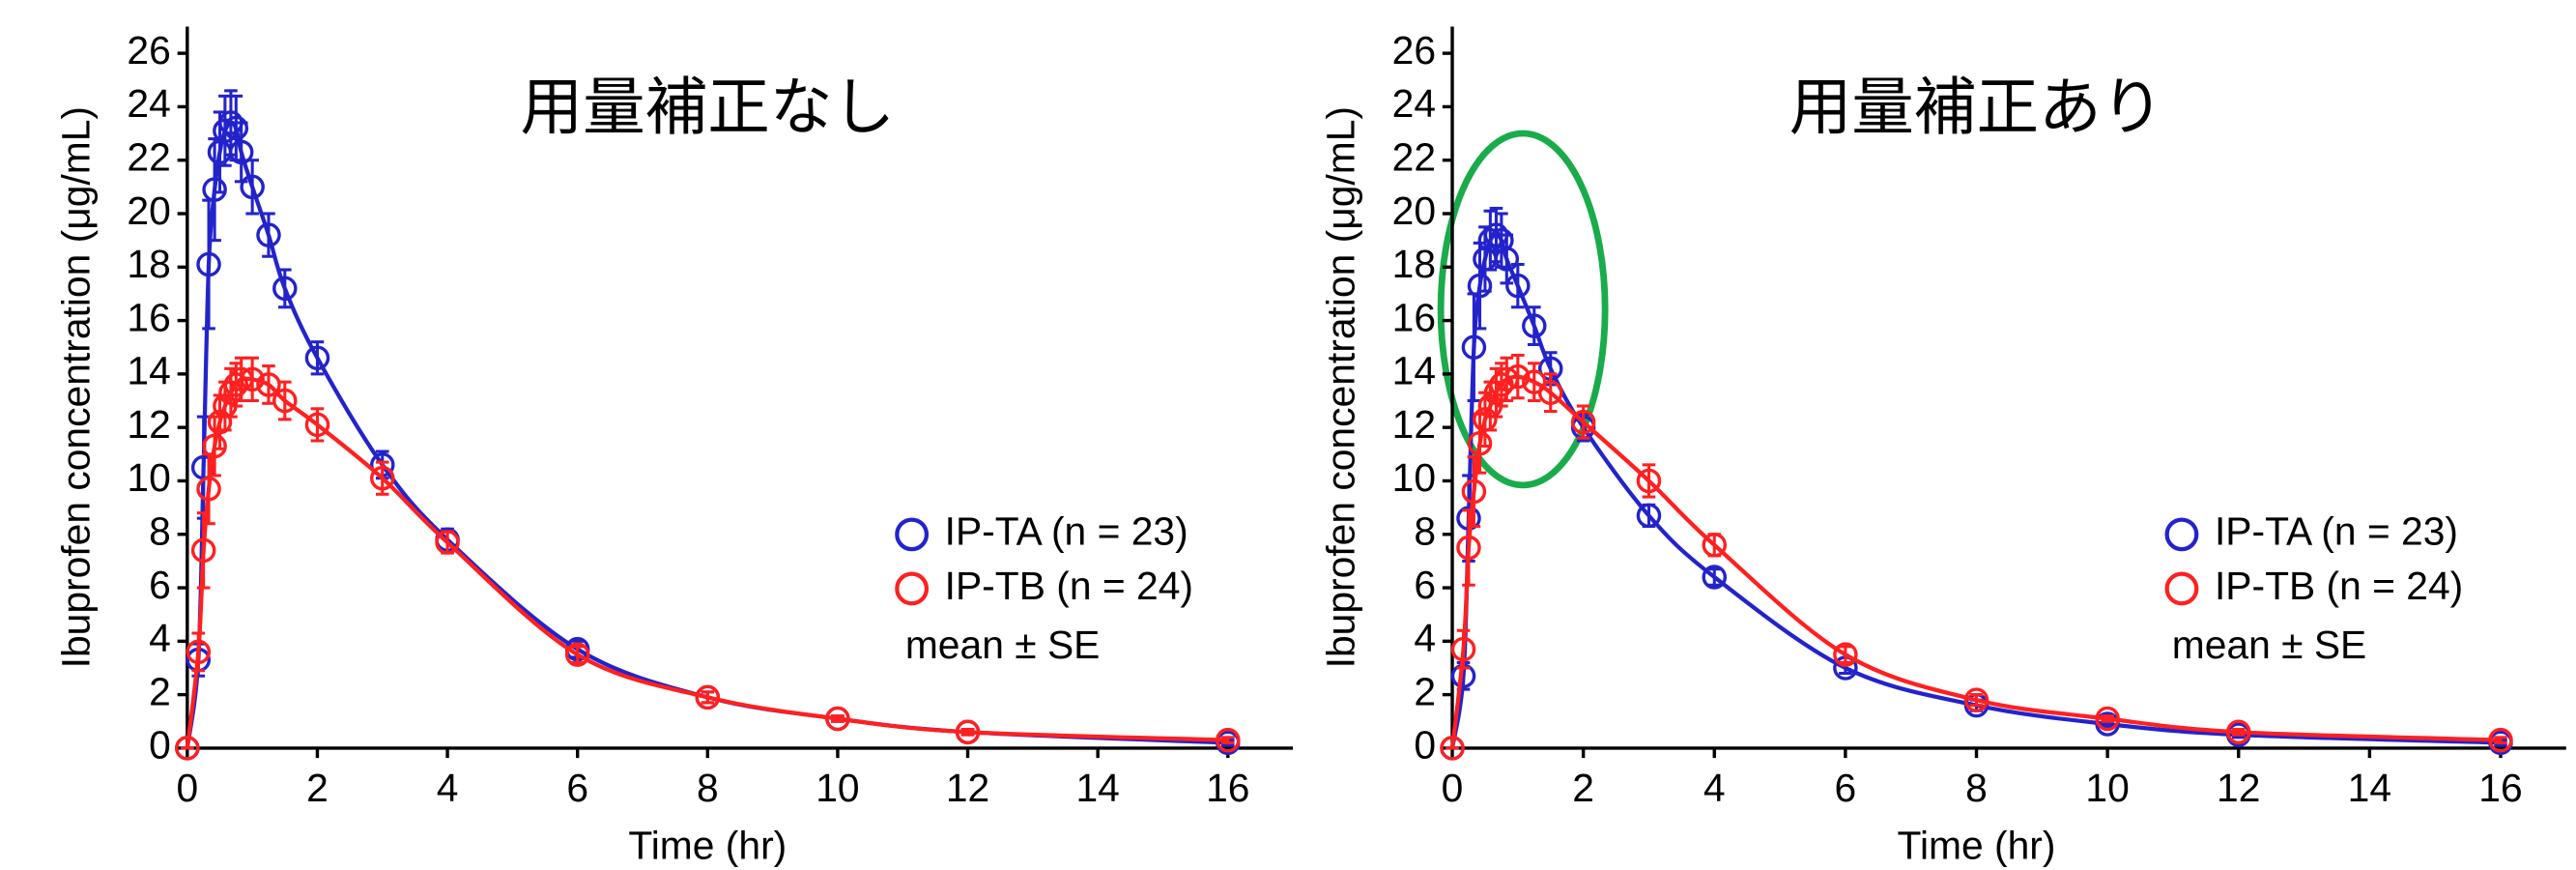 The image size is (2576, 870). What do you see at coordinates (1414, 103) in the screenshot?
I see `y-tick-label: 24` at bounding box center [1414, 103].